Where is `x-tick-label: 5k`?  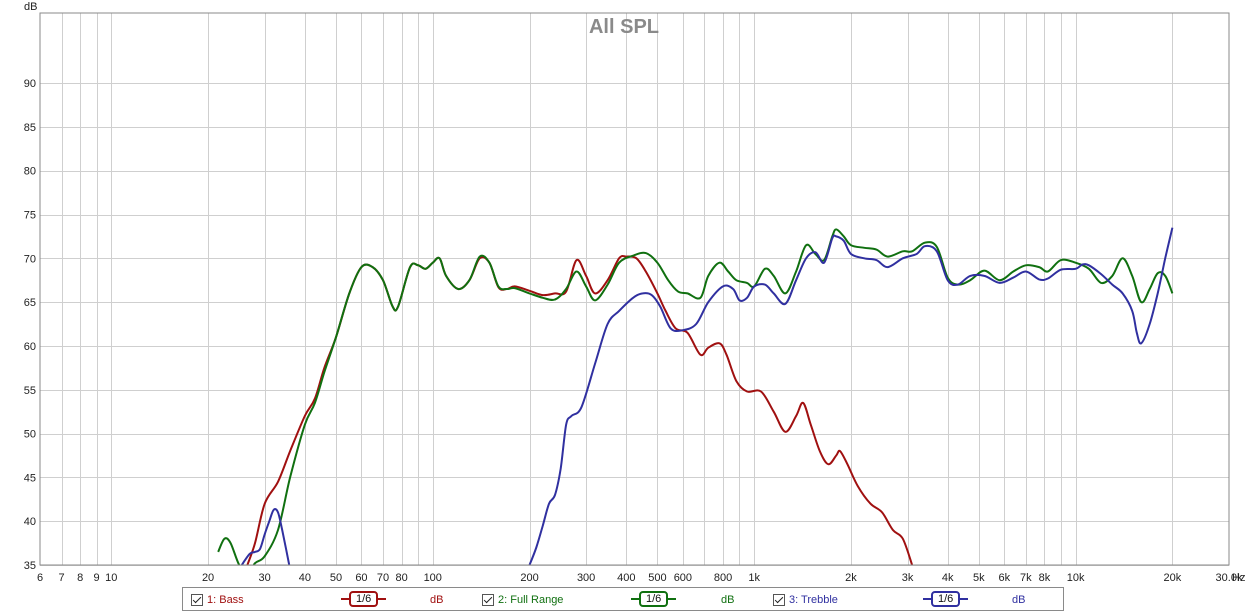
x-tick-label: 5k is located at coordinates (979, 578).